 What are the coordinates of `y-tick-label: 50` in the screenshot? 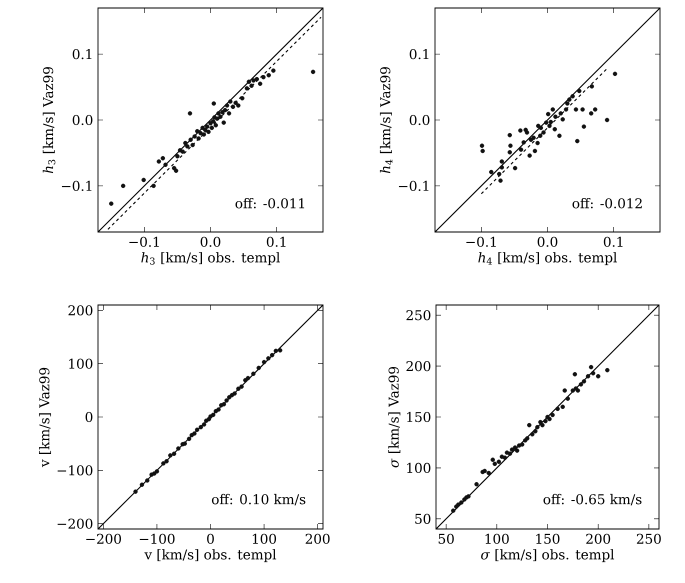 It's located at (422, 519).